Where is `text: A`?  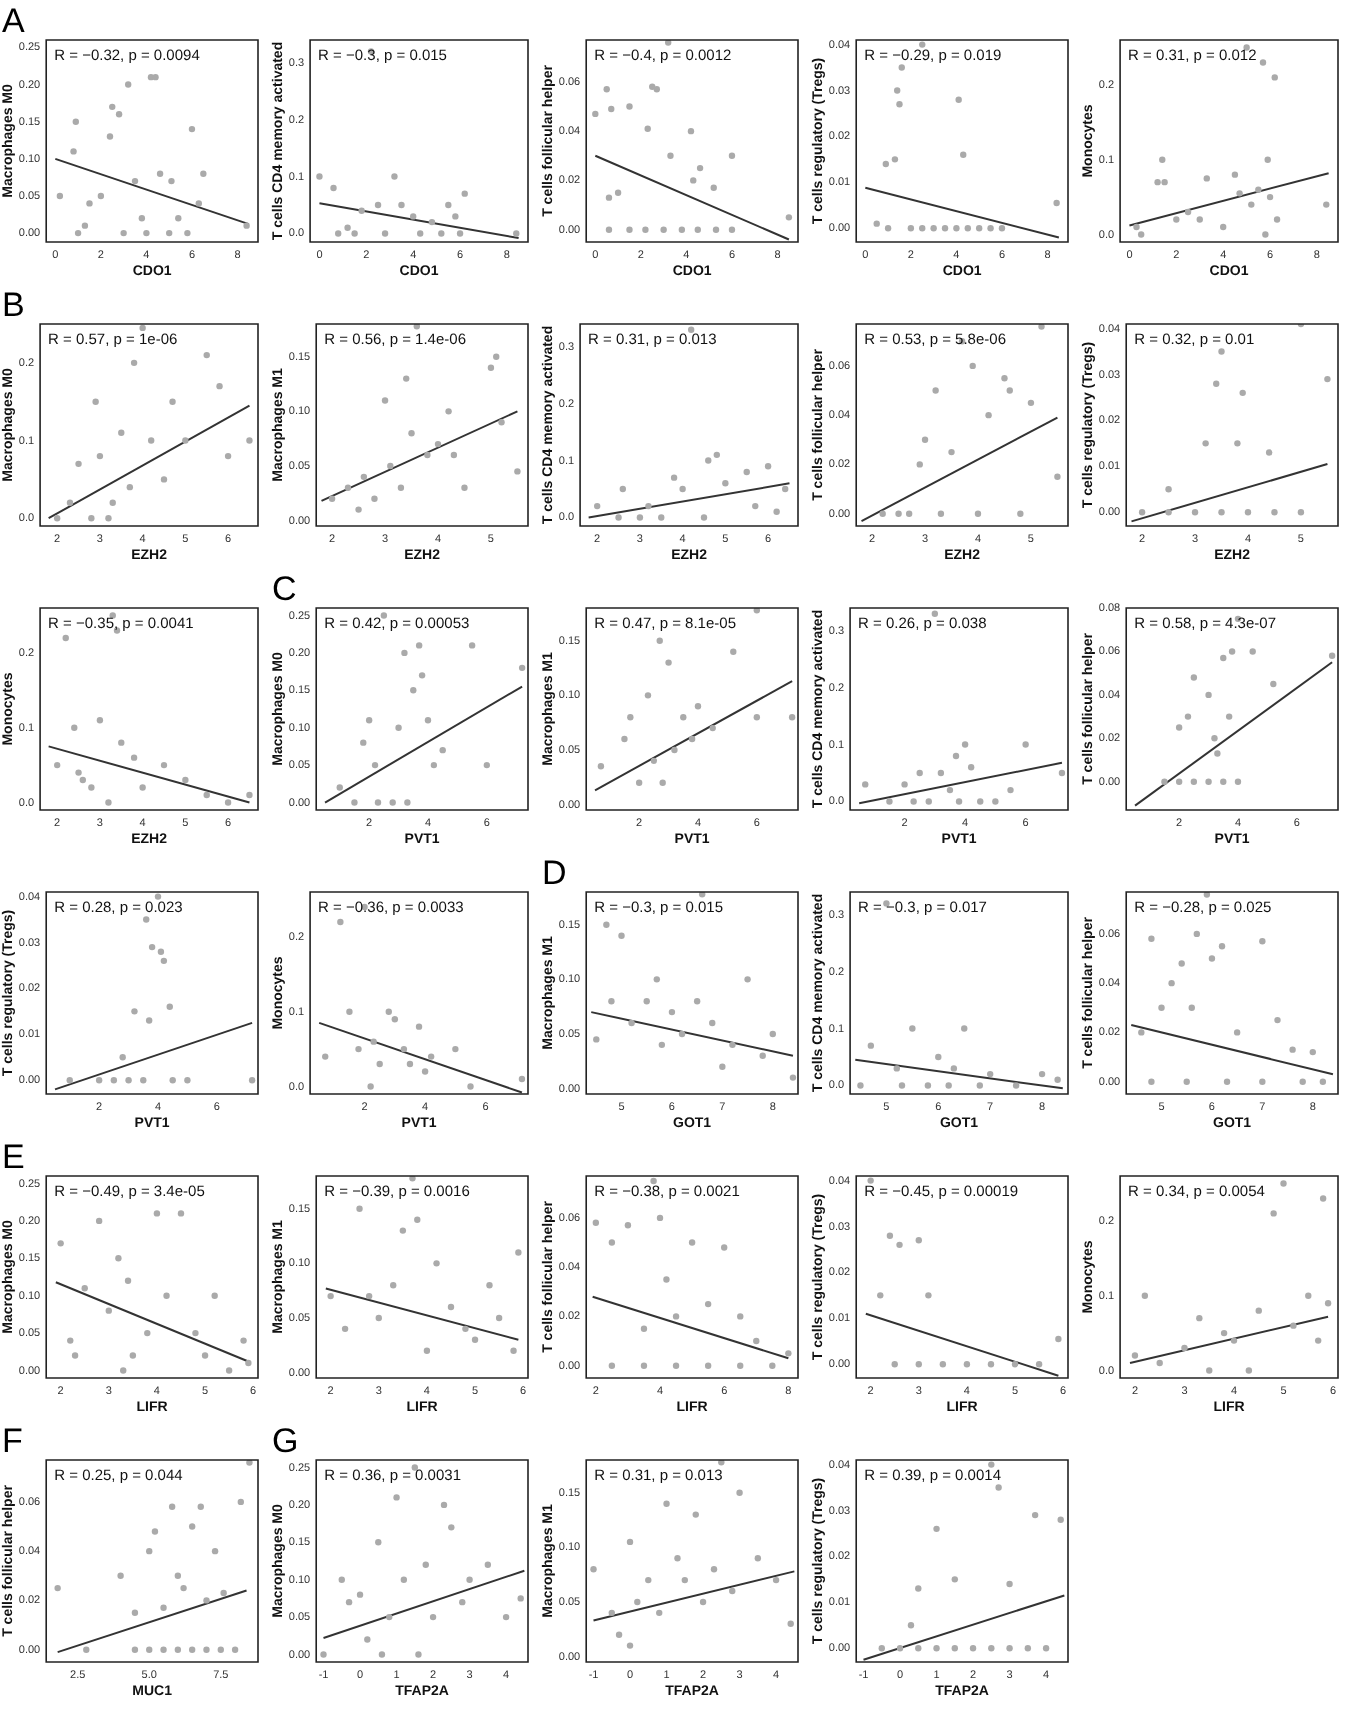 text: A is located at coordinates (14, 21).